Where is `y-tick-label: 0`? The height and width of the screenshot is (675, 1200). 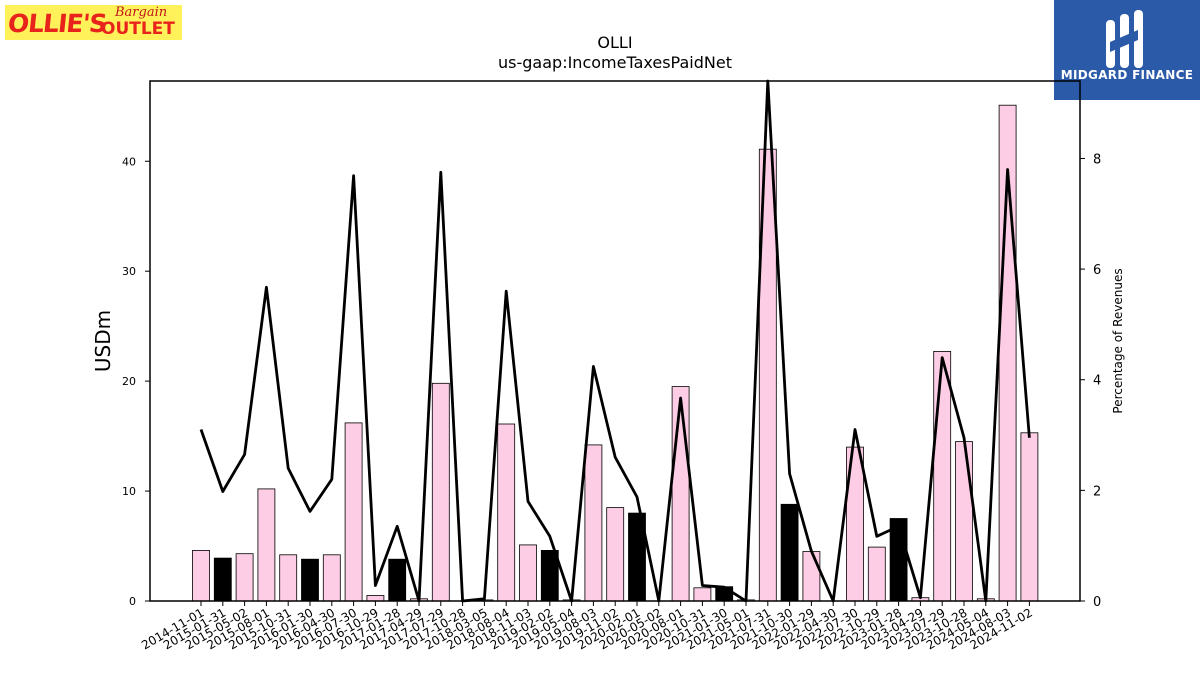 y-tick-label: 0 is located at coordinates (132, 601).